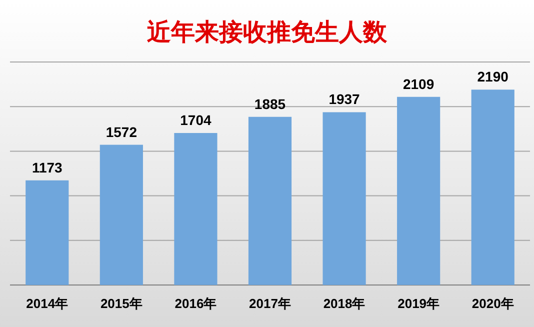 This screenshot has width=534, height=327. What do you see at coordinates (122, 132) in the screenshot?
I see `data-label: 1572` at bounding box center [122, 132].